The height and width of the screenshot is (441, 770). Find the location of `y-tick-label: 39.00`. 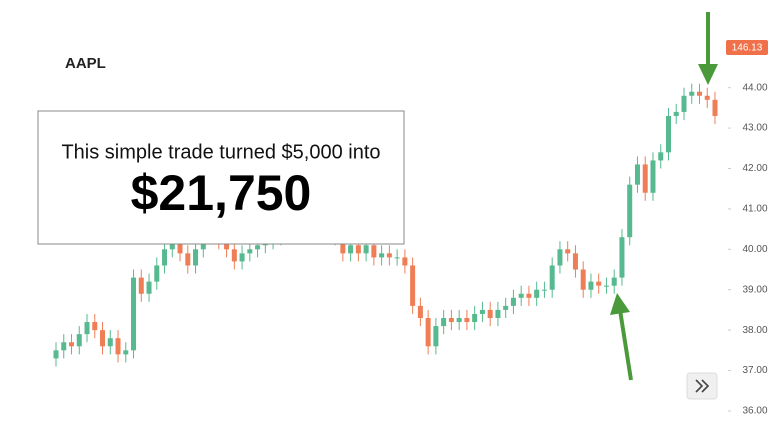

y-tick-label: 39.00 is located at coordinates (754, 289).